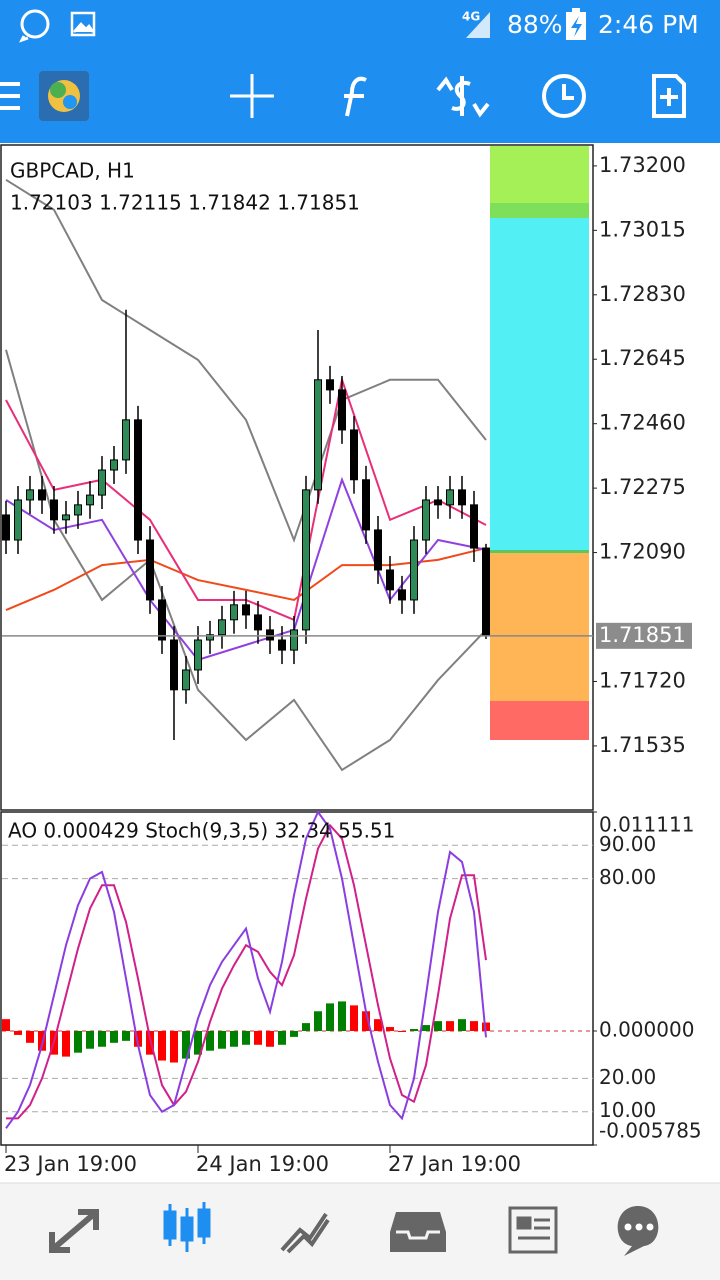  I want to click on symbol-label: GBPCAD, H1, so click(72, 171).